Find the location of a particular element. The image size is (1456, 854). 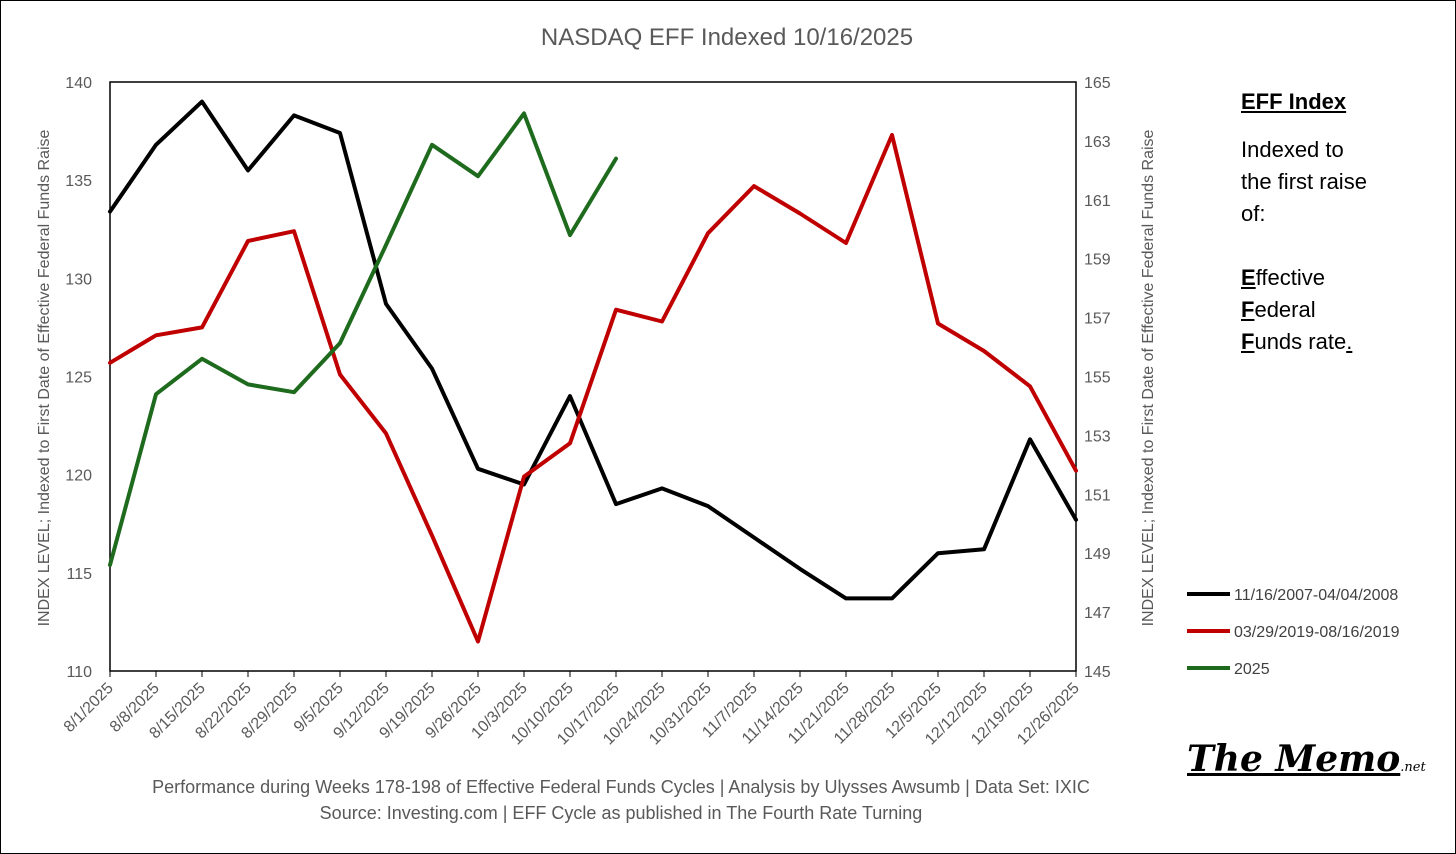

left-tick-label: 125 is located at coordinates (78, 378).